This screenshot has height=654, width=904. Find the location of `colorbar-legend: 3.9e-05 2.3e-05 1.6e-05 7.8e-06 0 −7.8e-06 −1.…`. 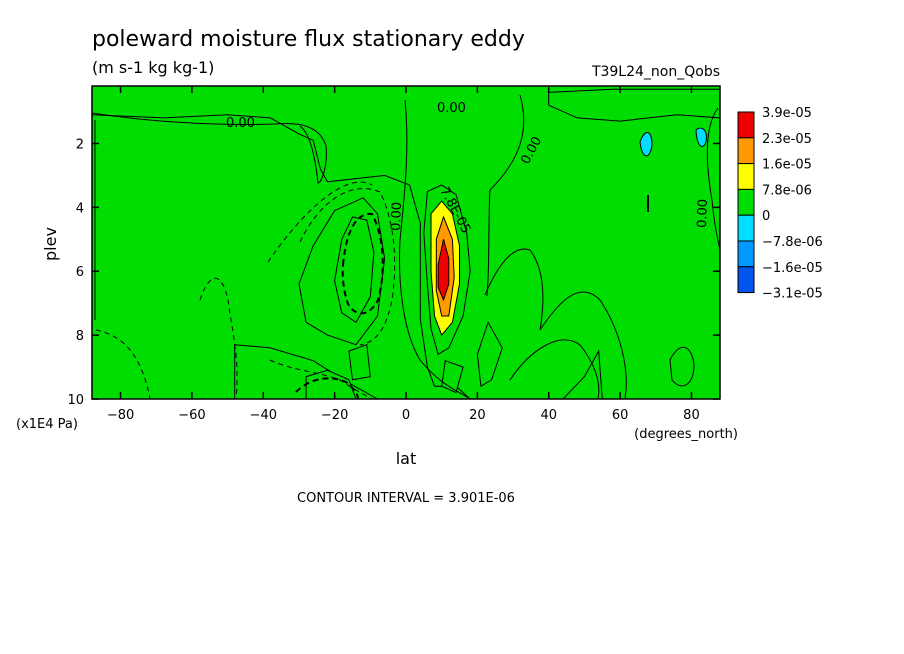

colorbar-legend: 3.9e-05 2.3e-05 1.6e-05 7.8e-06 0 −7.8e-06 −1.… is located at coordinates (780, 204).